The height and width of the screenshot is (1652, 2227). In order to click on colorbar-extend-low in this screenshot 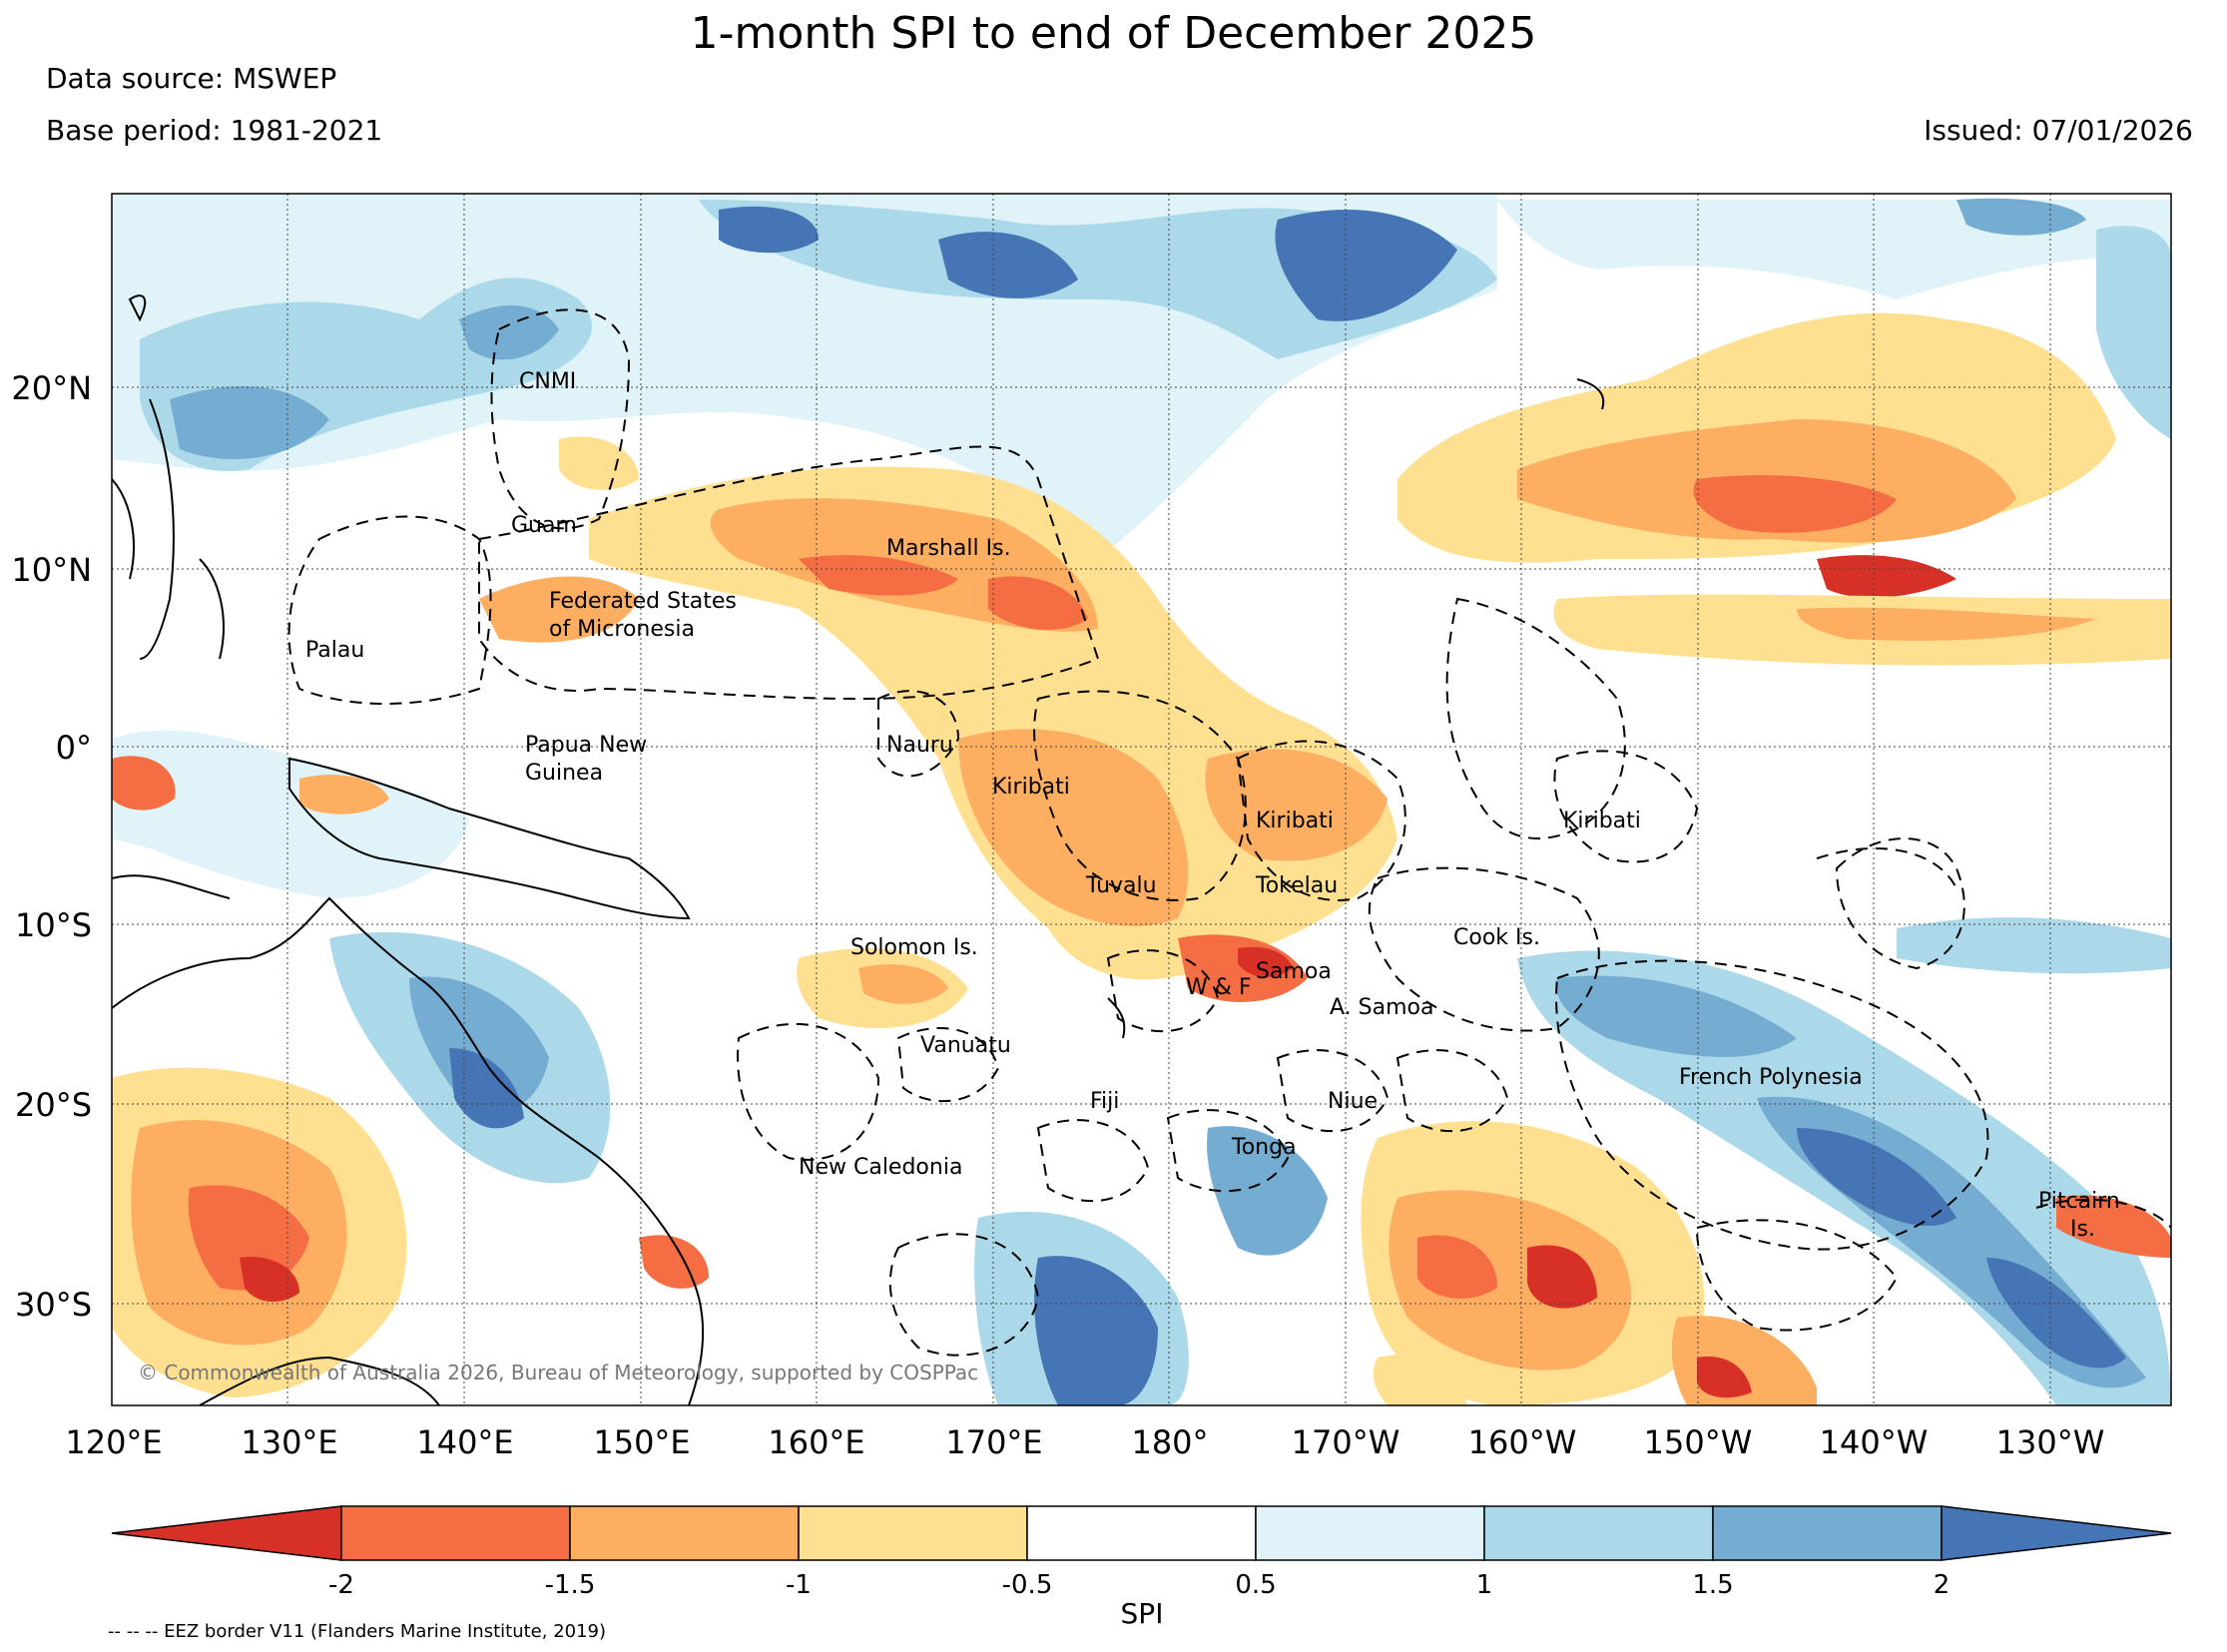, I will do `click(226, 1533)`.